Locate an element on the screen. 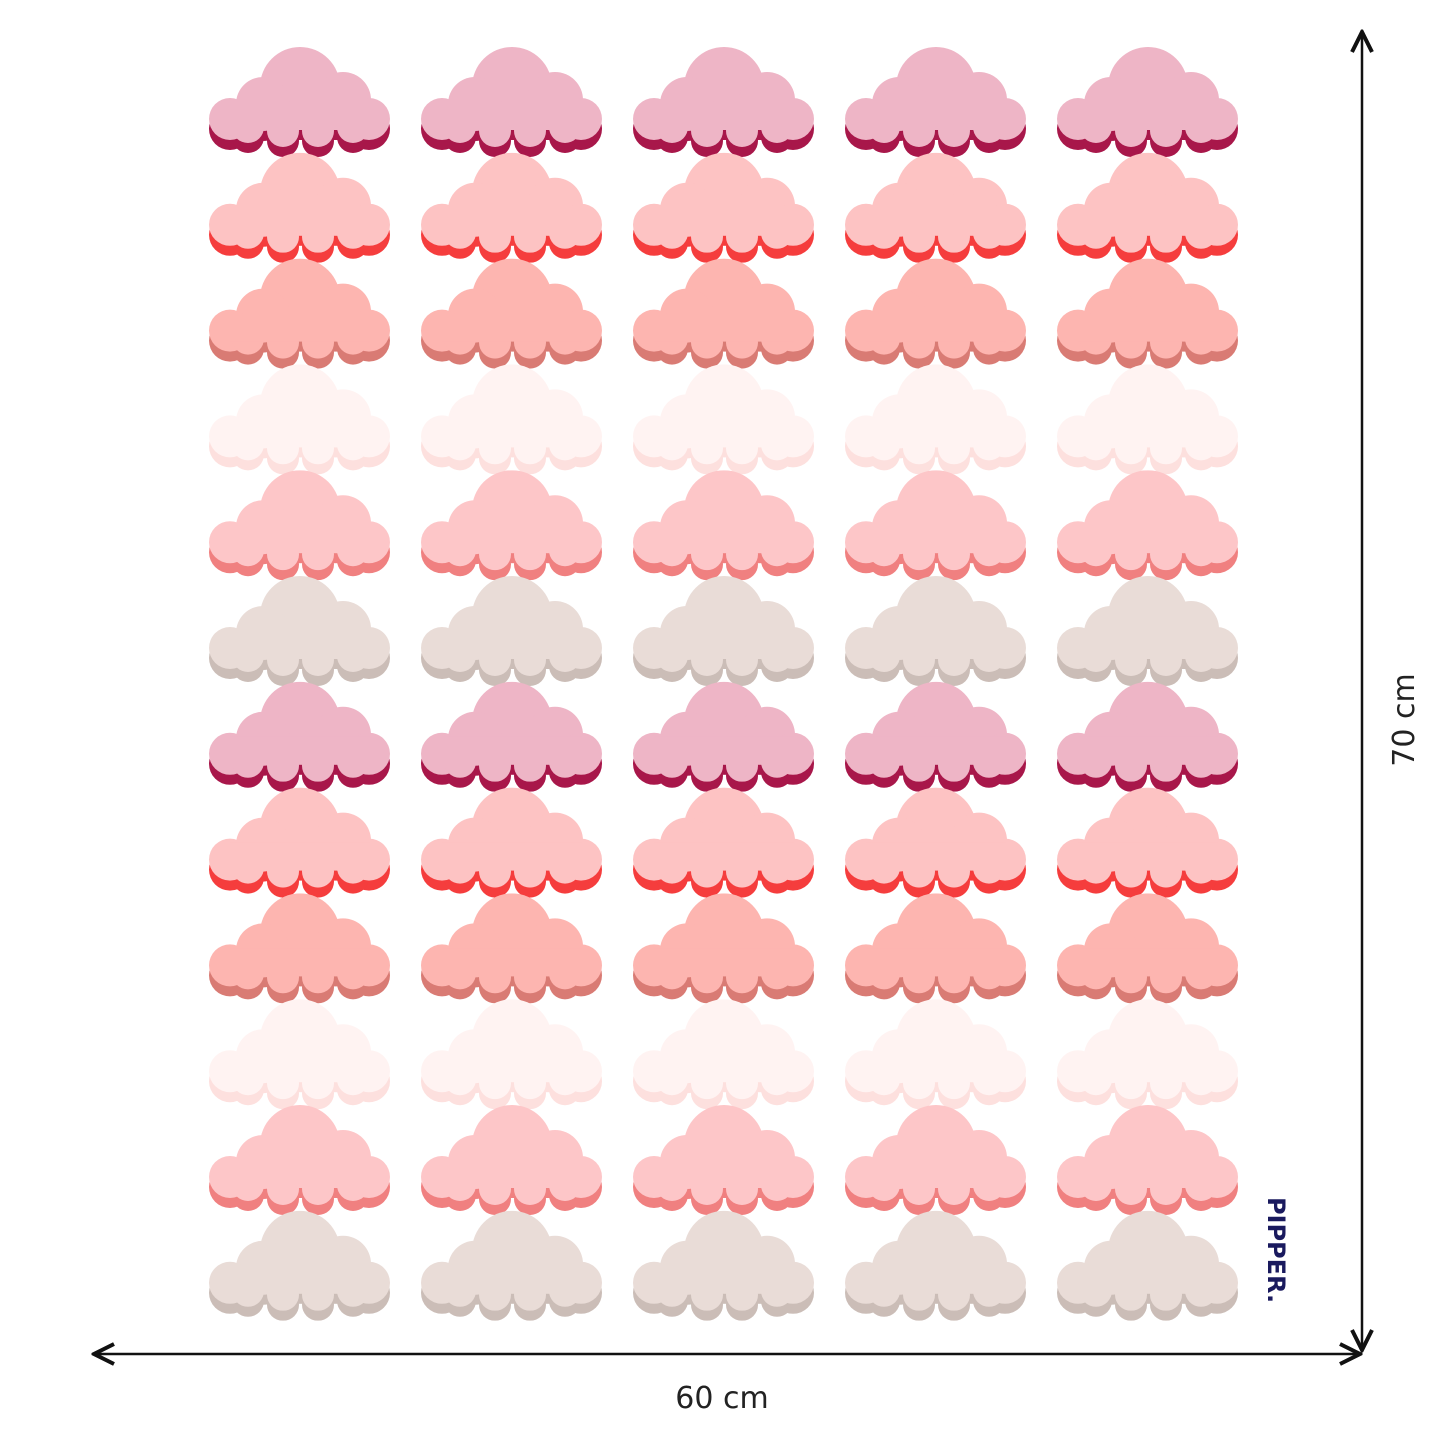 The width and height of the screenshot is (1445, 1445). brand-logo: PIPPER. is located at coordinates (1276, 1250).